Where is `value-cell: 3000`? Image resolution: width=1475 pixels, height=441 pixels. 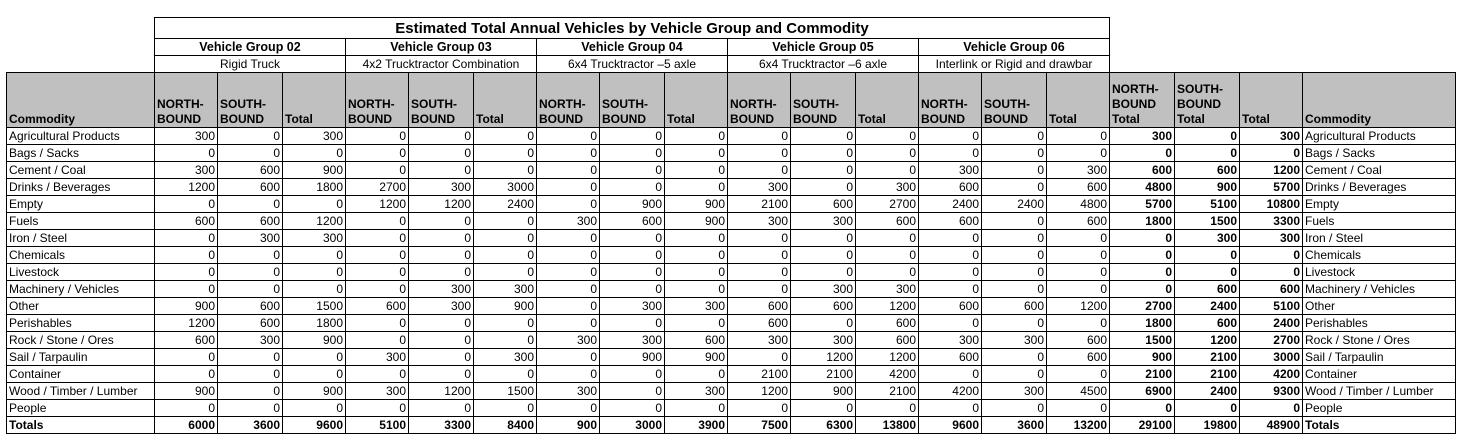 value-cell: 3000 is located at coordinates (632, 425).